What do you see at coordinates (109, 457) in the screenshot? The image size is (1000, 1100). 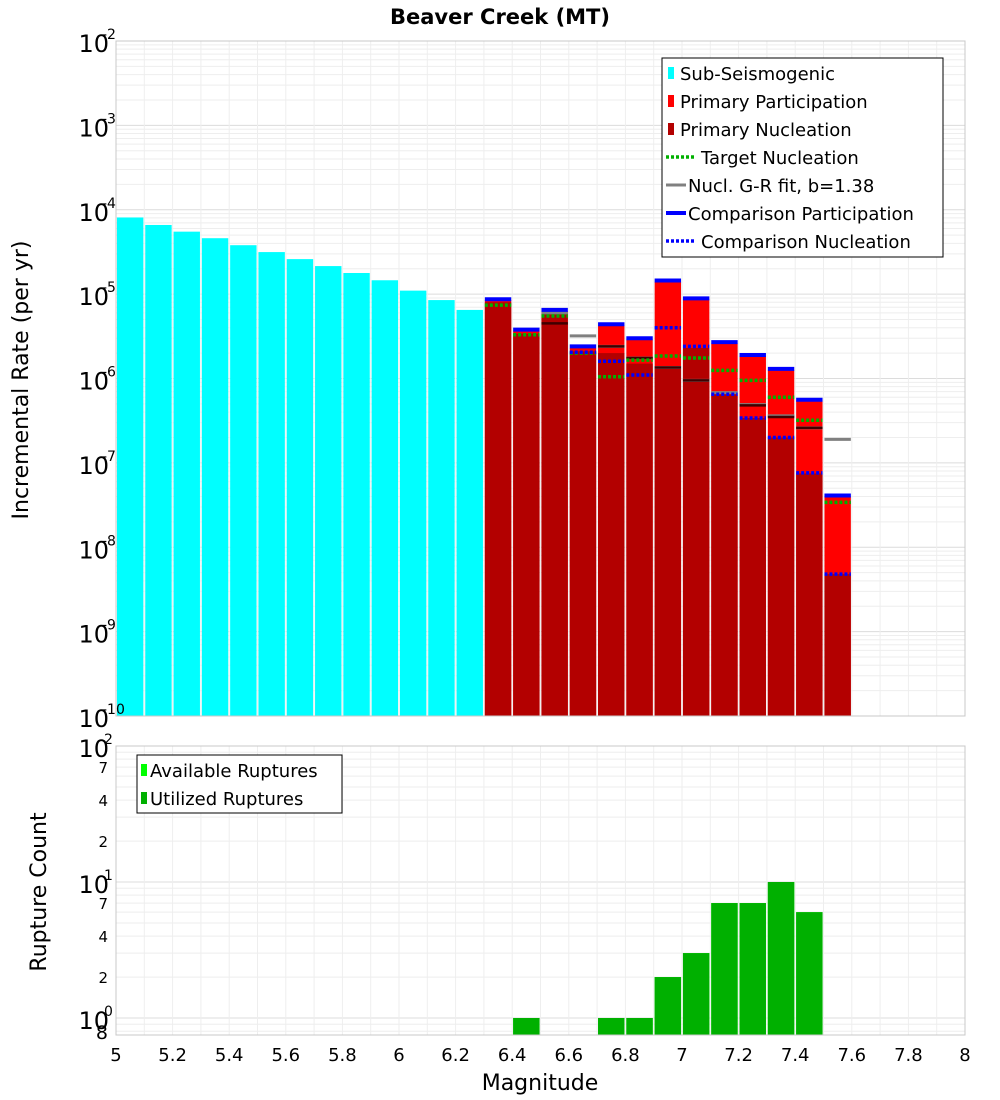 I see `top-y-tick-exponent: -7` at bounding box center [109, 457].